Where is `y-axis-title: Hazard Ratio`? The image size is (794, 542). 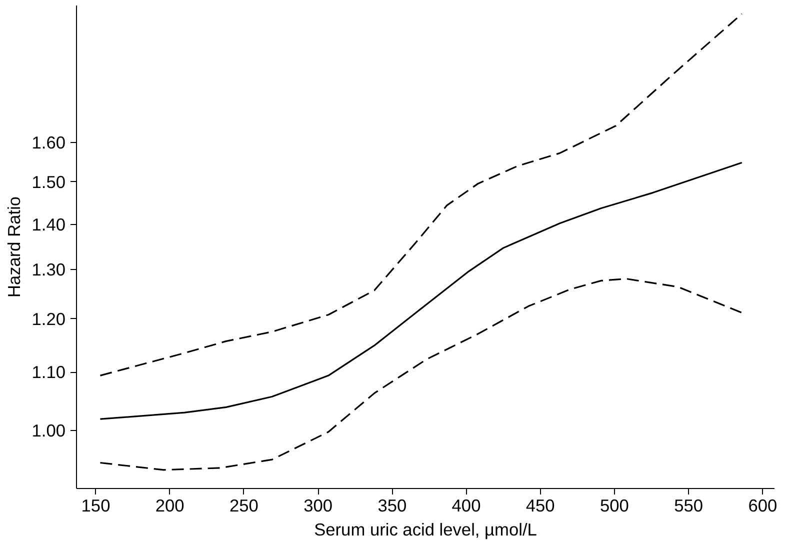
y-axis-title: Hazard Ratio is located at coordinates (14, 247).